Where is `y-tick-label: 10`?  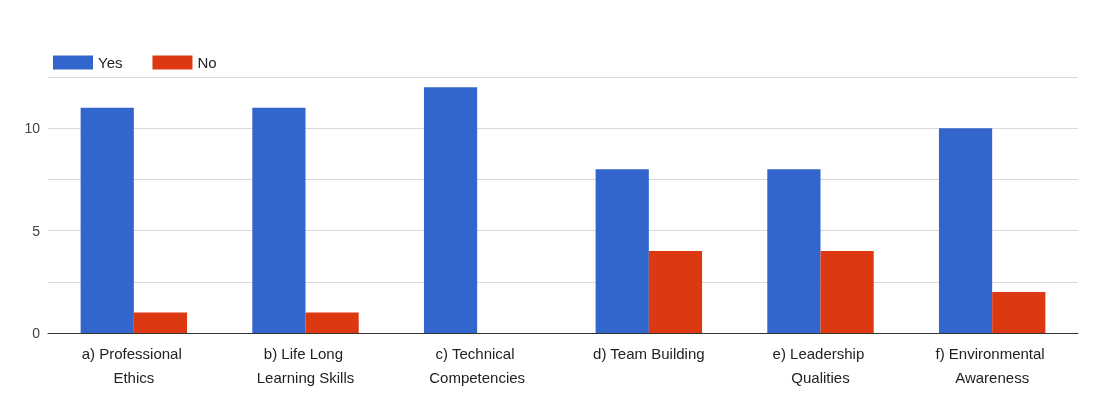
y-tick-label: 10 is located at coordinates (32, 128).